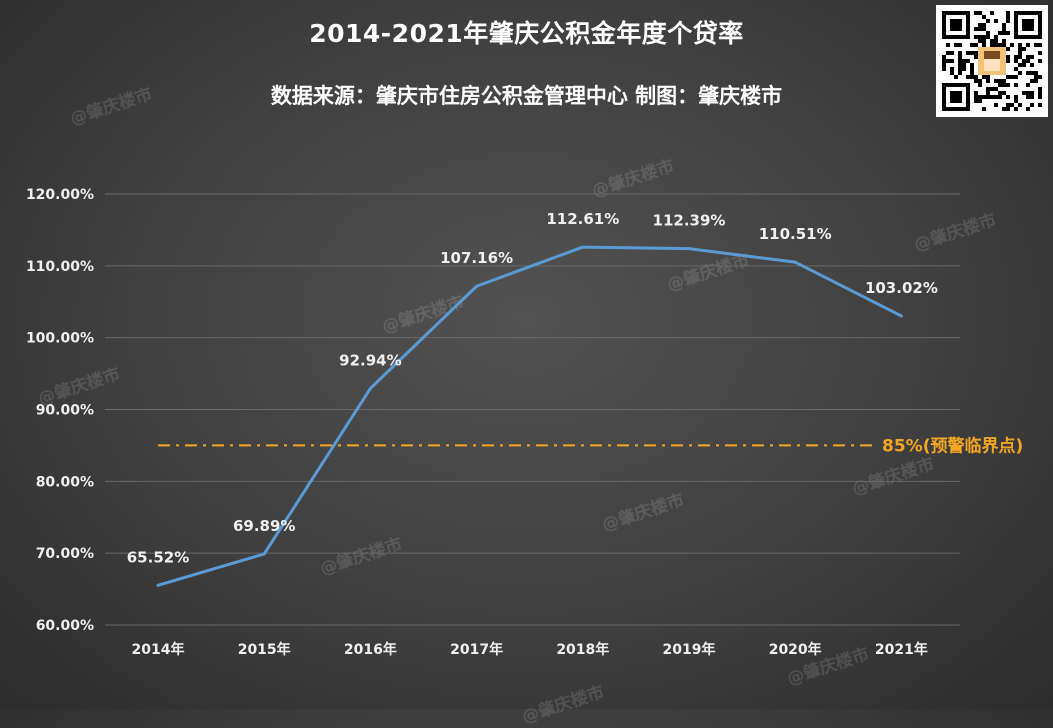 The height and width of the screenshot is (728, 1053). I want to click on x-tick-label: 2016年, so click(370, 649).